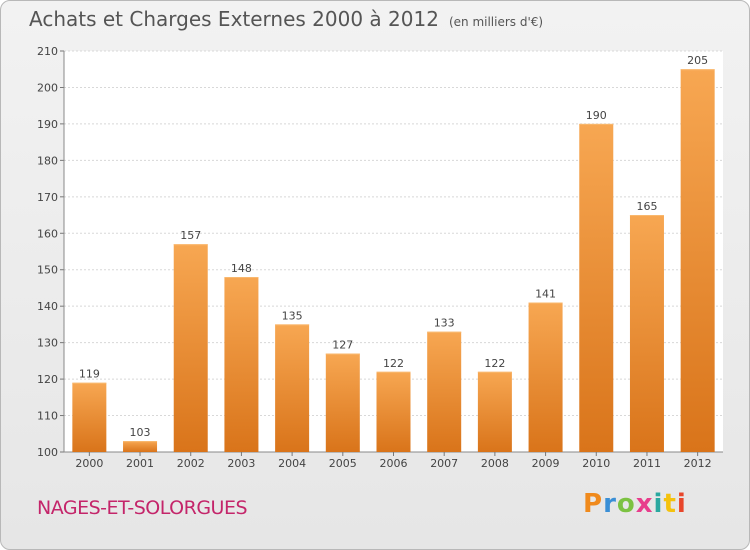 Image resolution: width=750 pixels, height=550 pixels. Describe the element at coordinates (241, 463) in the screenshot. I see `x-tick-label: 2003` at that location.